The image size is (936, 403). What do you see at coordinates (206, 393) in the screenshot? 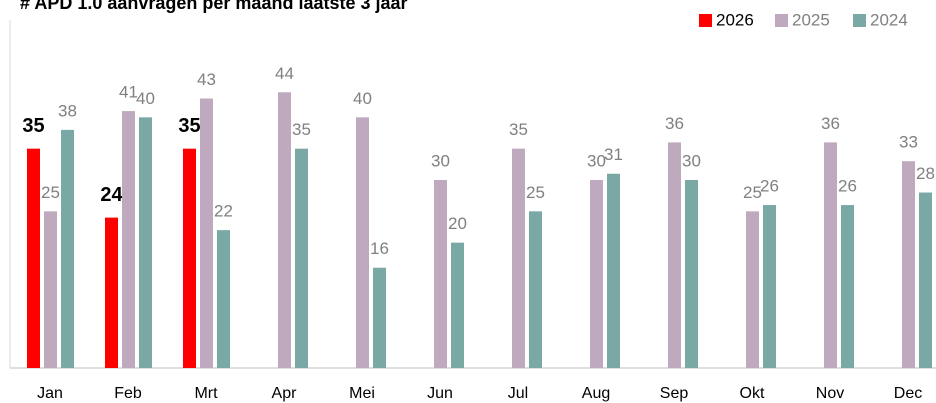
I see `x-tick-label: Mrt` at bounding box center [206, 393].